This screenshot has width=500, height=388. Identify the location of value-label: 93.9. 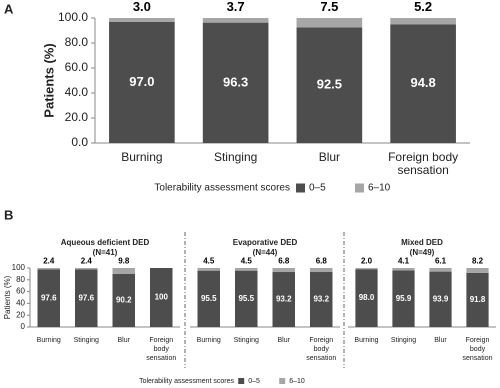
(441, 298).